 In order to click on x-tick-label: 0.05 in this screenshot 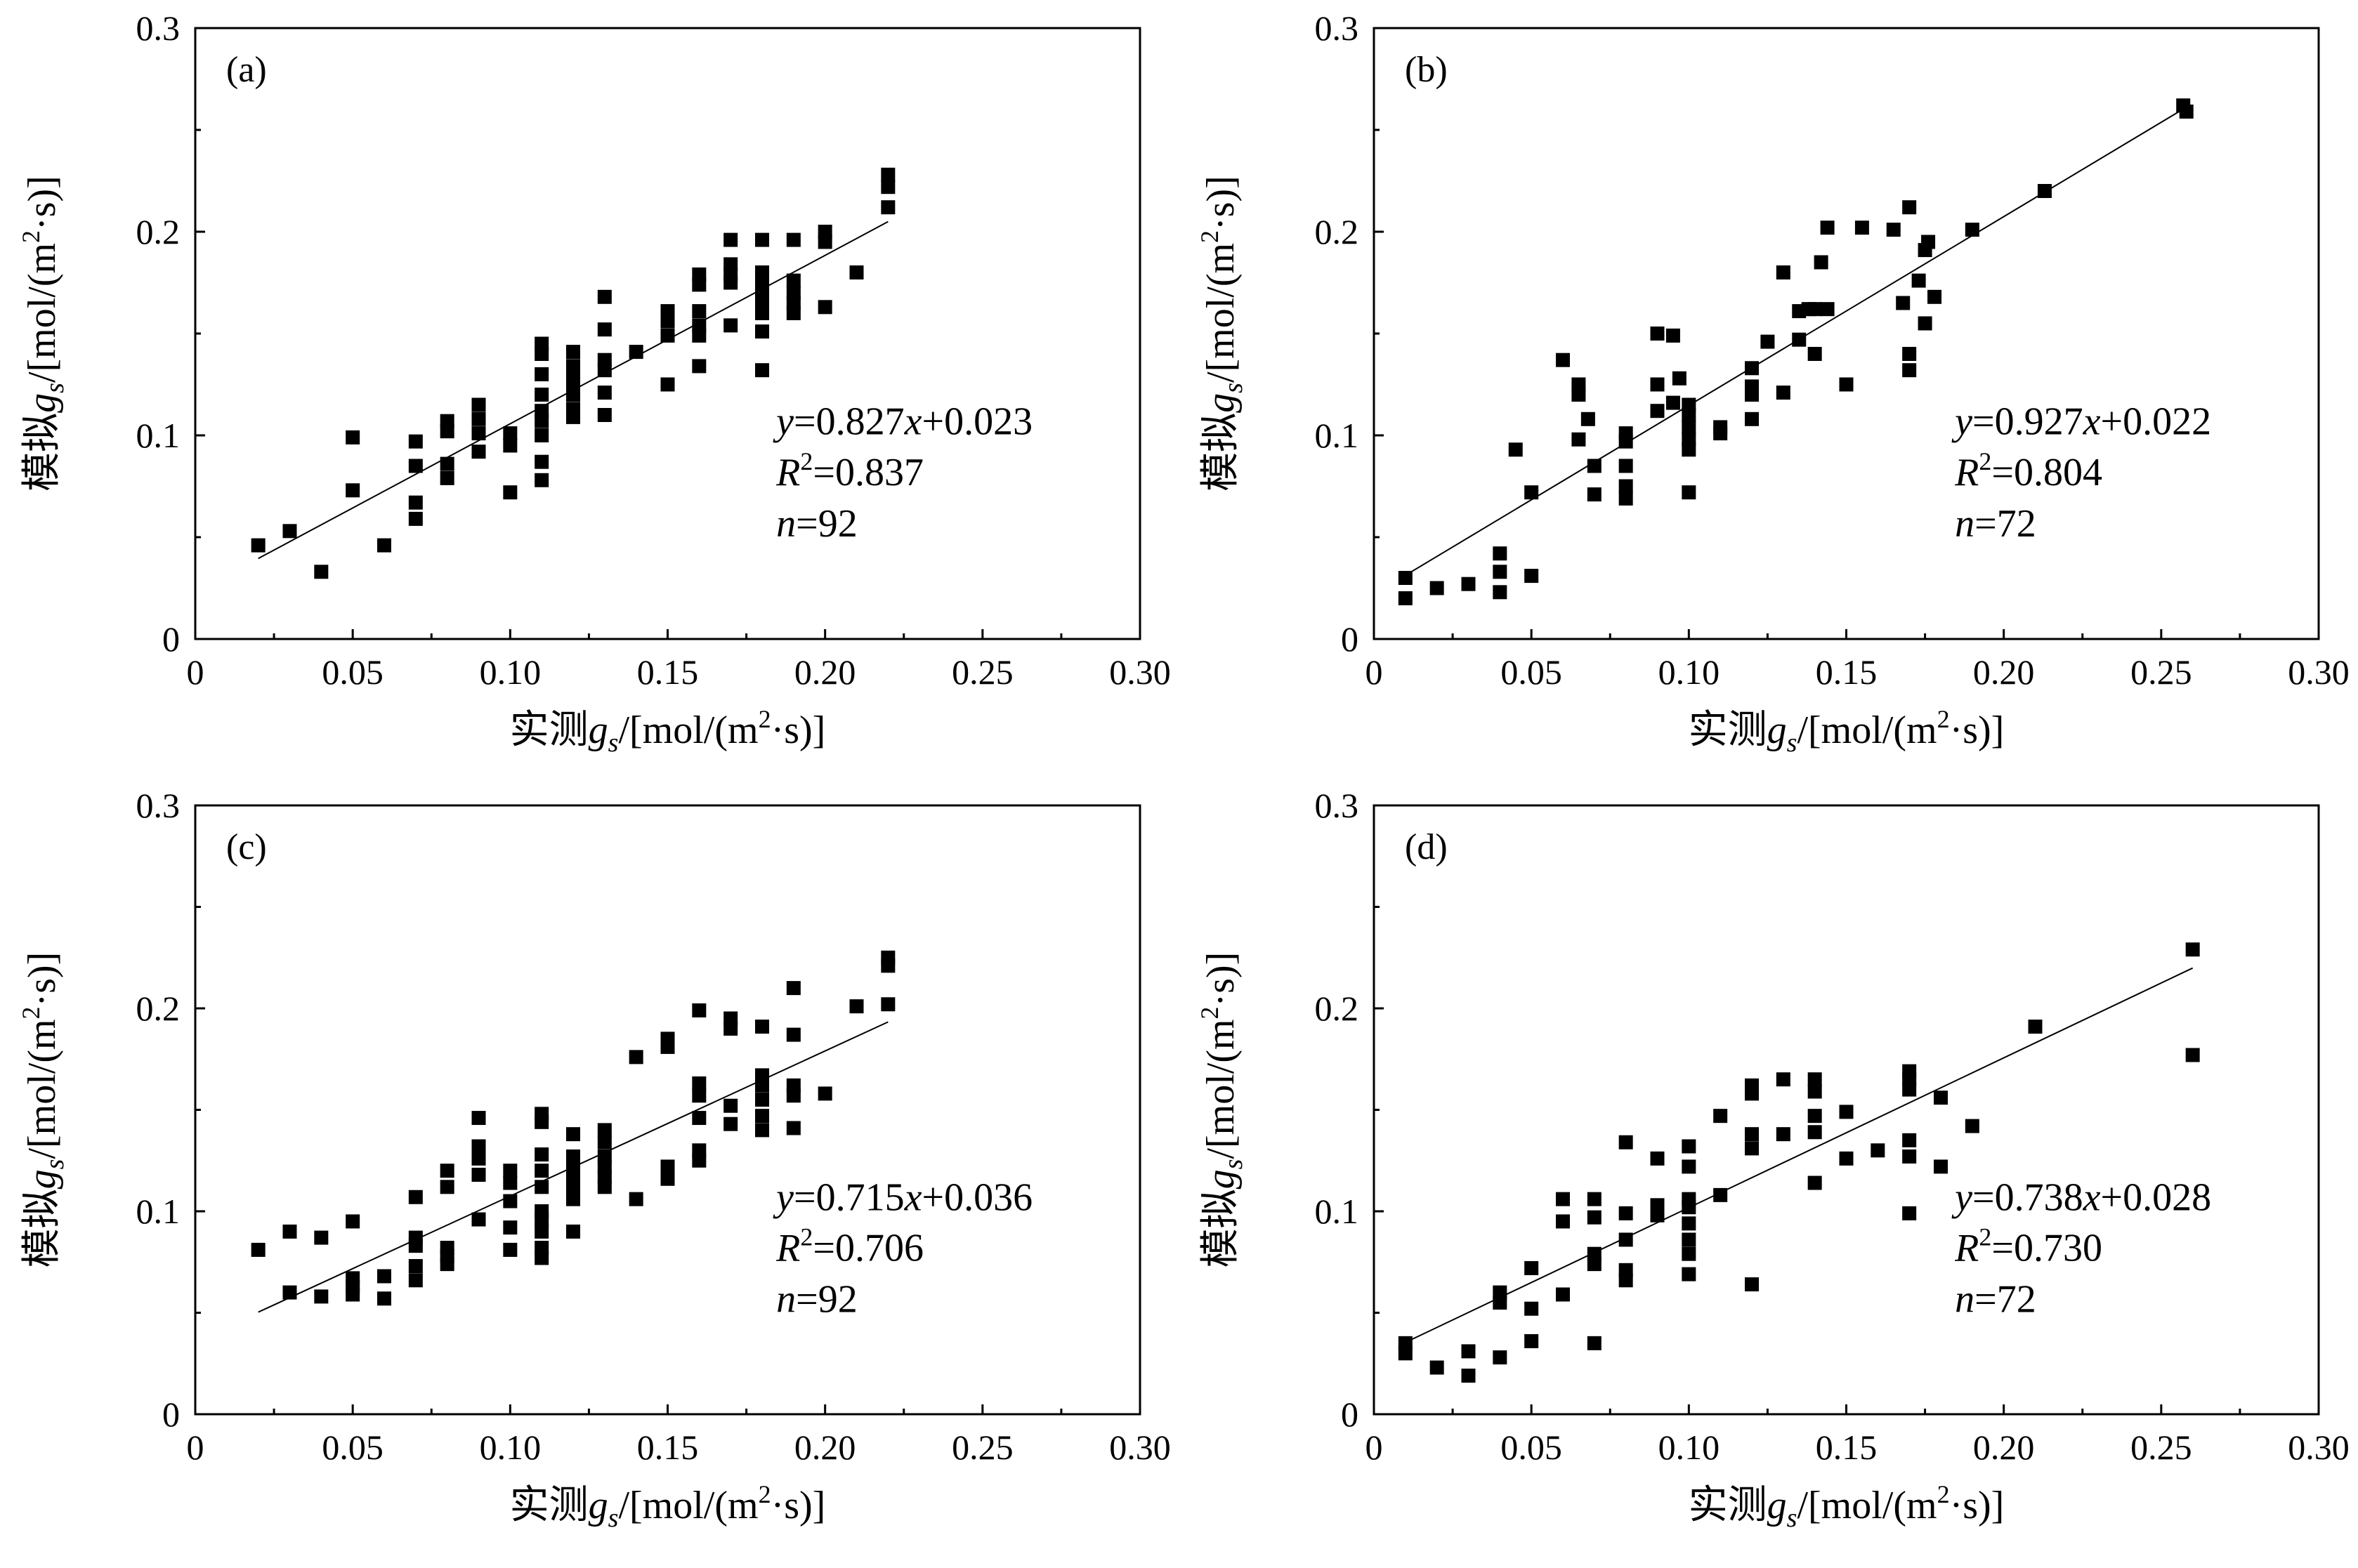, I will do `click(1531, 672)`.